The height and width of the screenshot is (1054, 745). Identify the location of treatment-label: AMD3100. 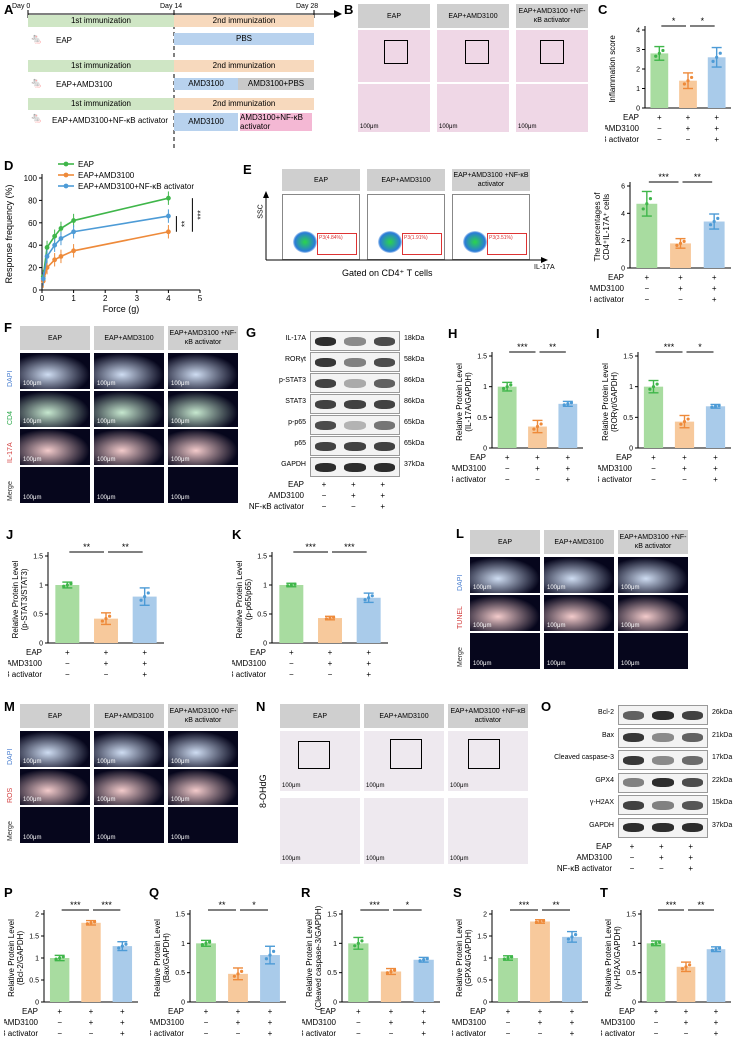
(25, 663).